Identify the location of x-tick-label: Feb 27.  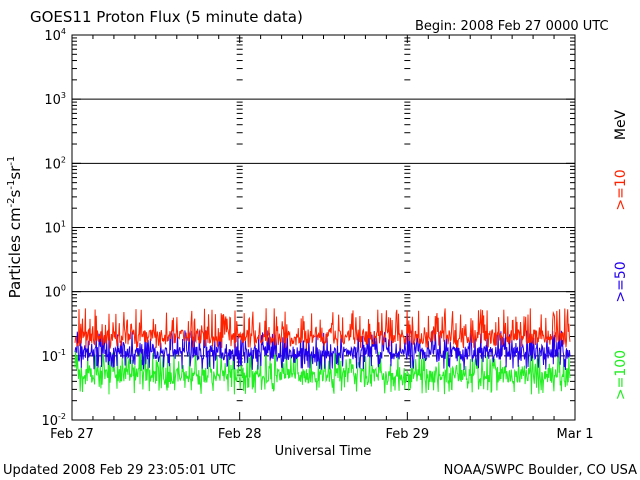
(72, 434).